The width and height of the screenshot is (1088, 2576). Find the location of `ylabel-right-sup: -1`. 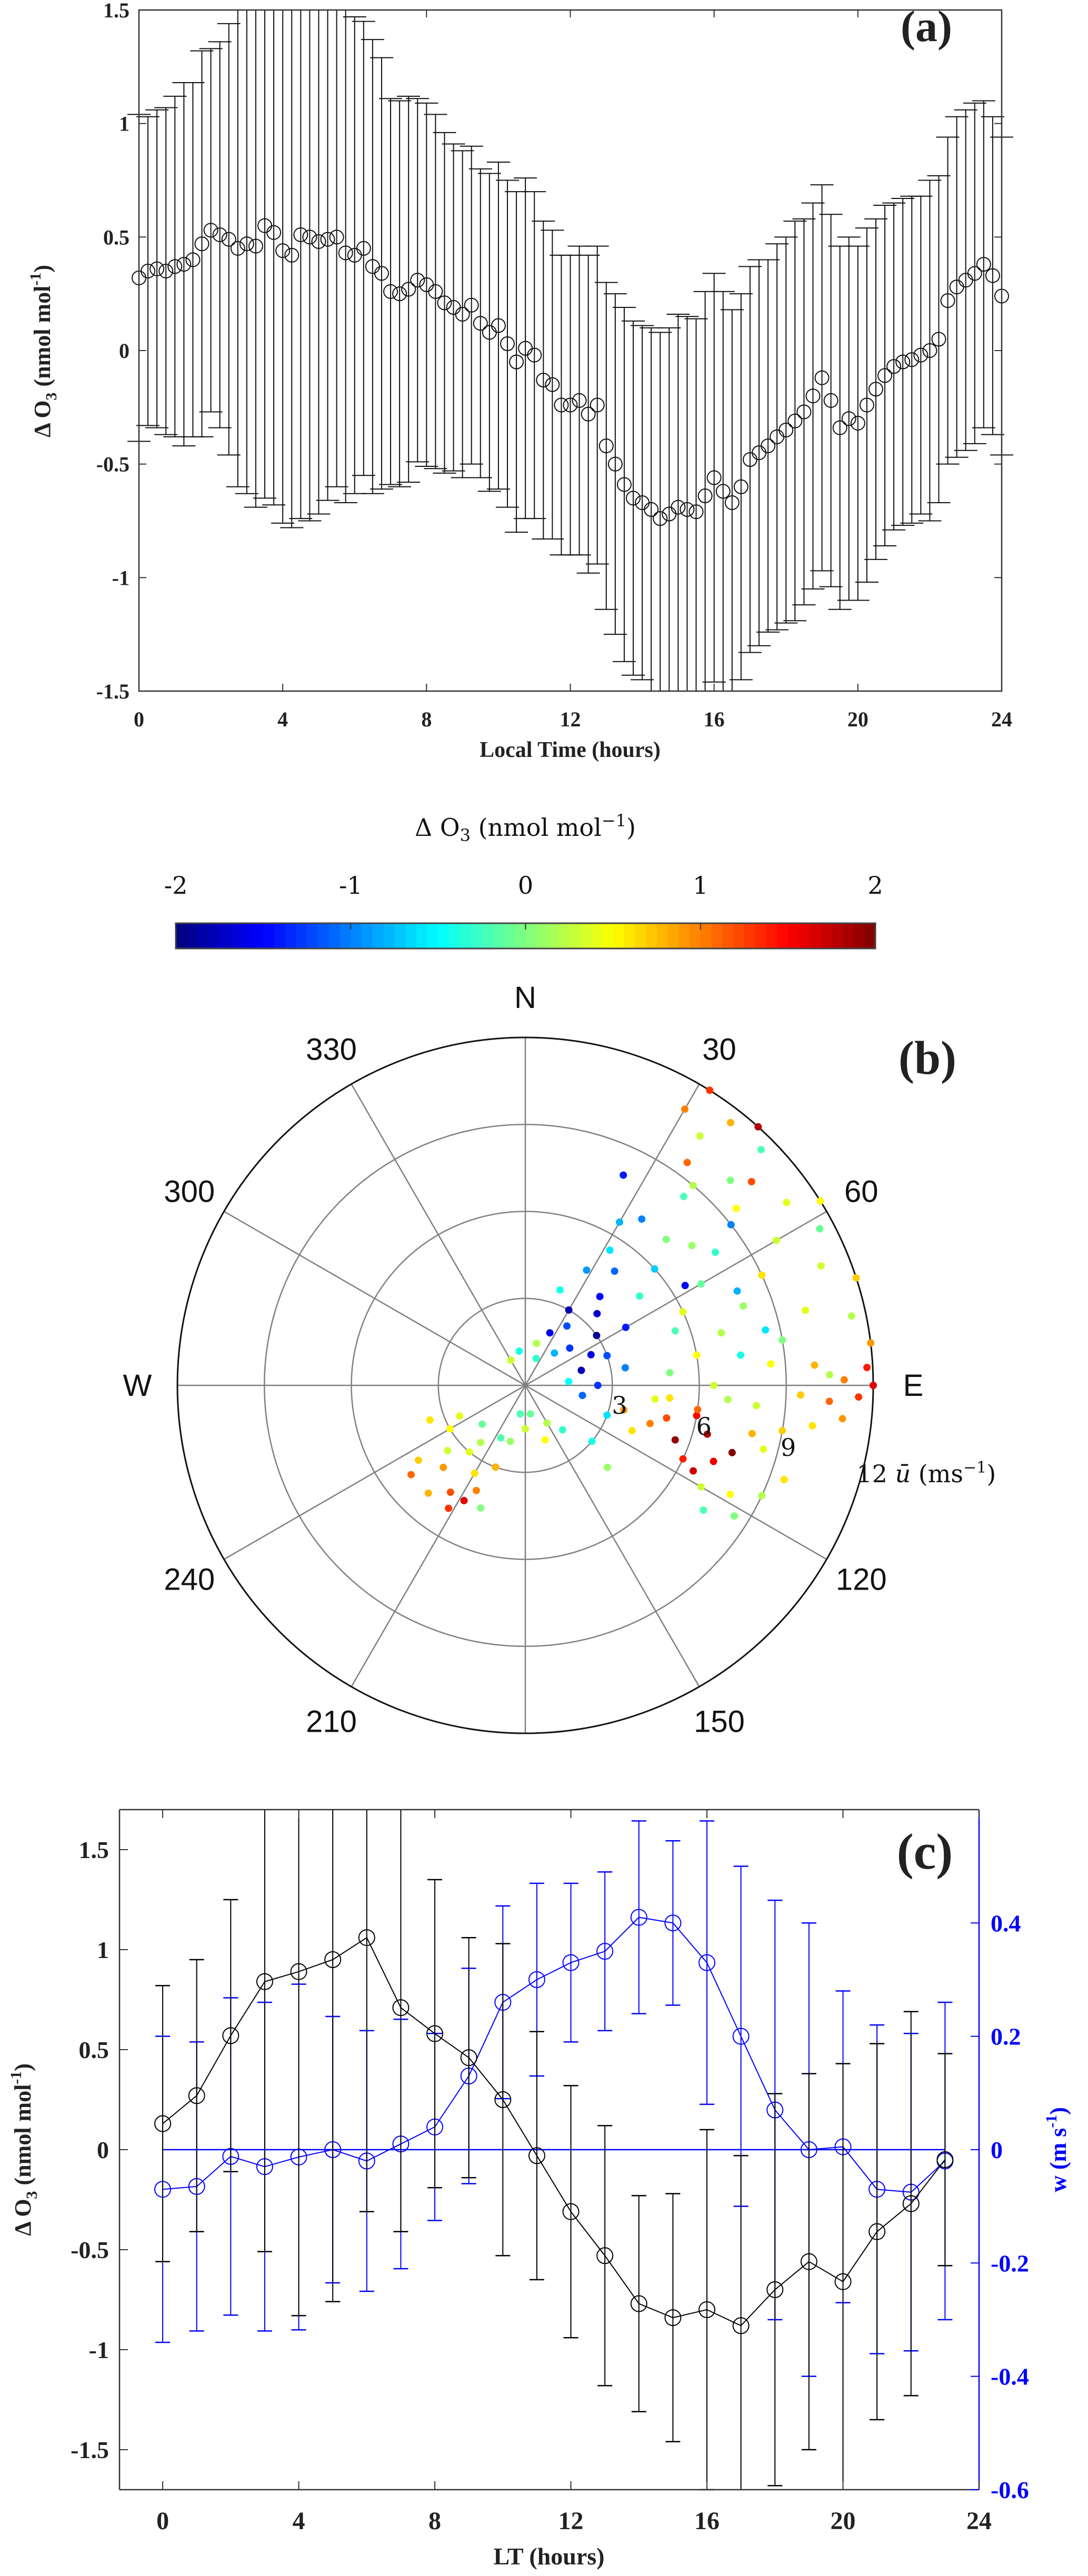

ylabel-right-sup: -1 is located at coordinates (1051, 2121).